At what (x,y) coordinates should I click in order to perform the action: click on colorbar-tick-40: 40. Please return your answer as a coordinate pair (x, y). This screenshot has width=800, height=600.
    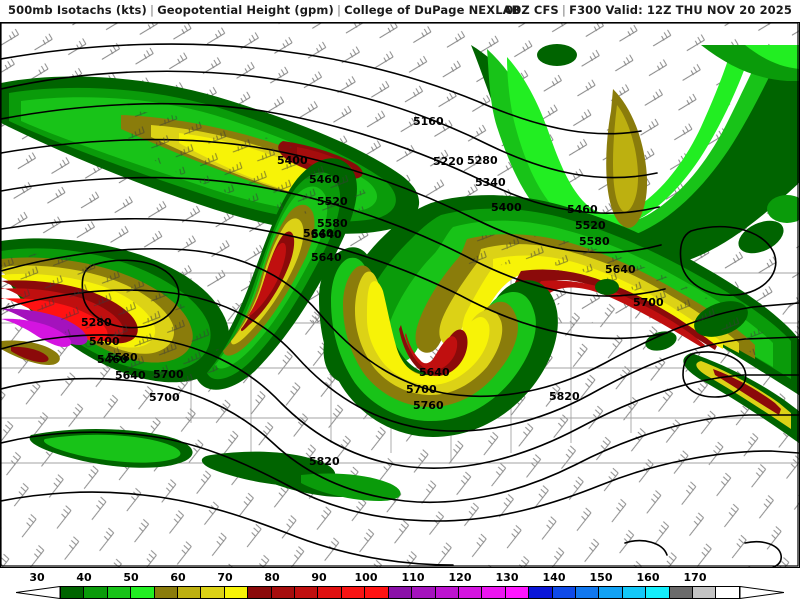
    Looking at the image, I should click on (84, 577).